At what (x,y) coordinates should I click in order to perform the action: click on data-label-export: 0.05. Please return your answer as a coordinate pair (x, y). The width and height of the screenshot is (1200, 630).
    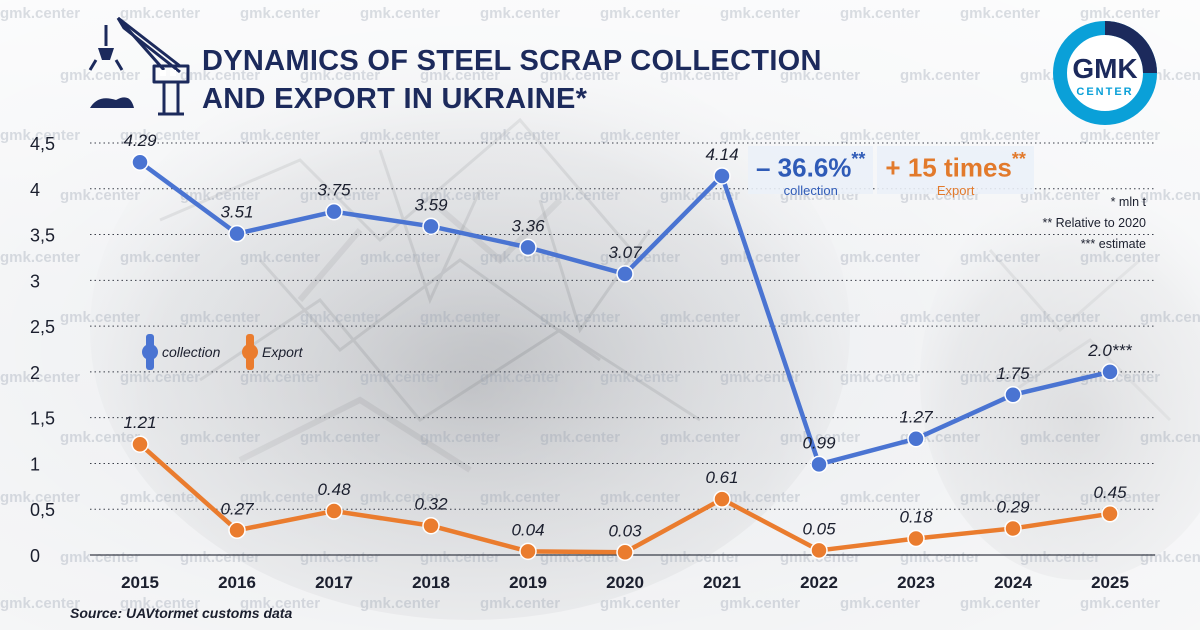
    Looking at the image, I should click on (819, 528).